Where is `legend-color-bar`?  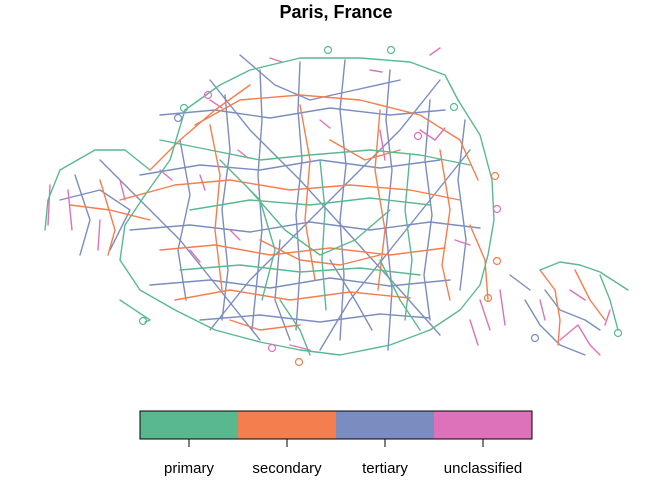
legend-color-bar is located at coordinates (336, 428).